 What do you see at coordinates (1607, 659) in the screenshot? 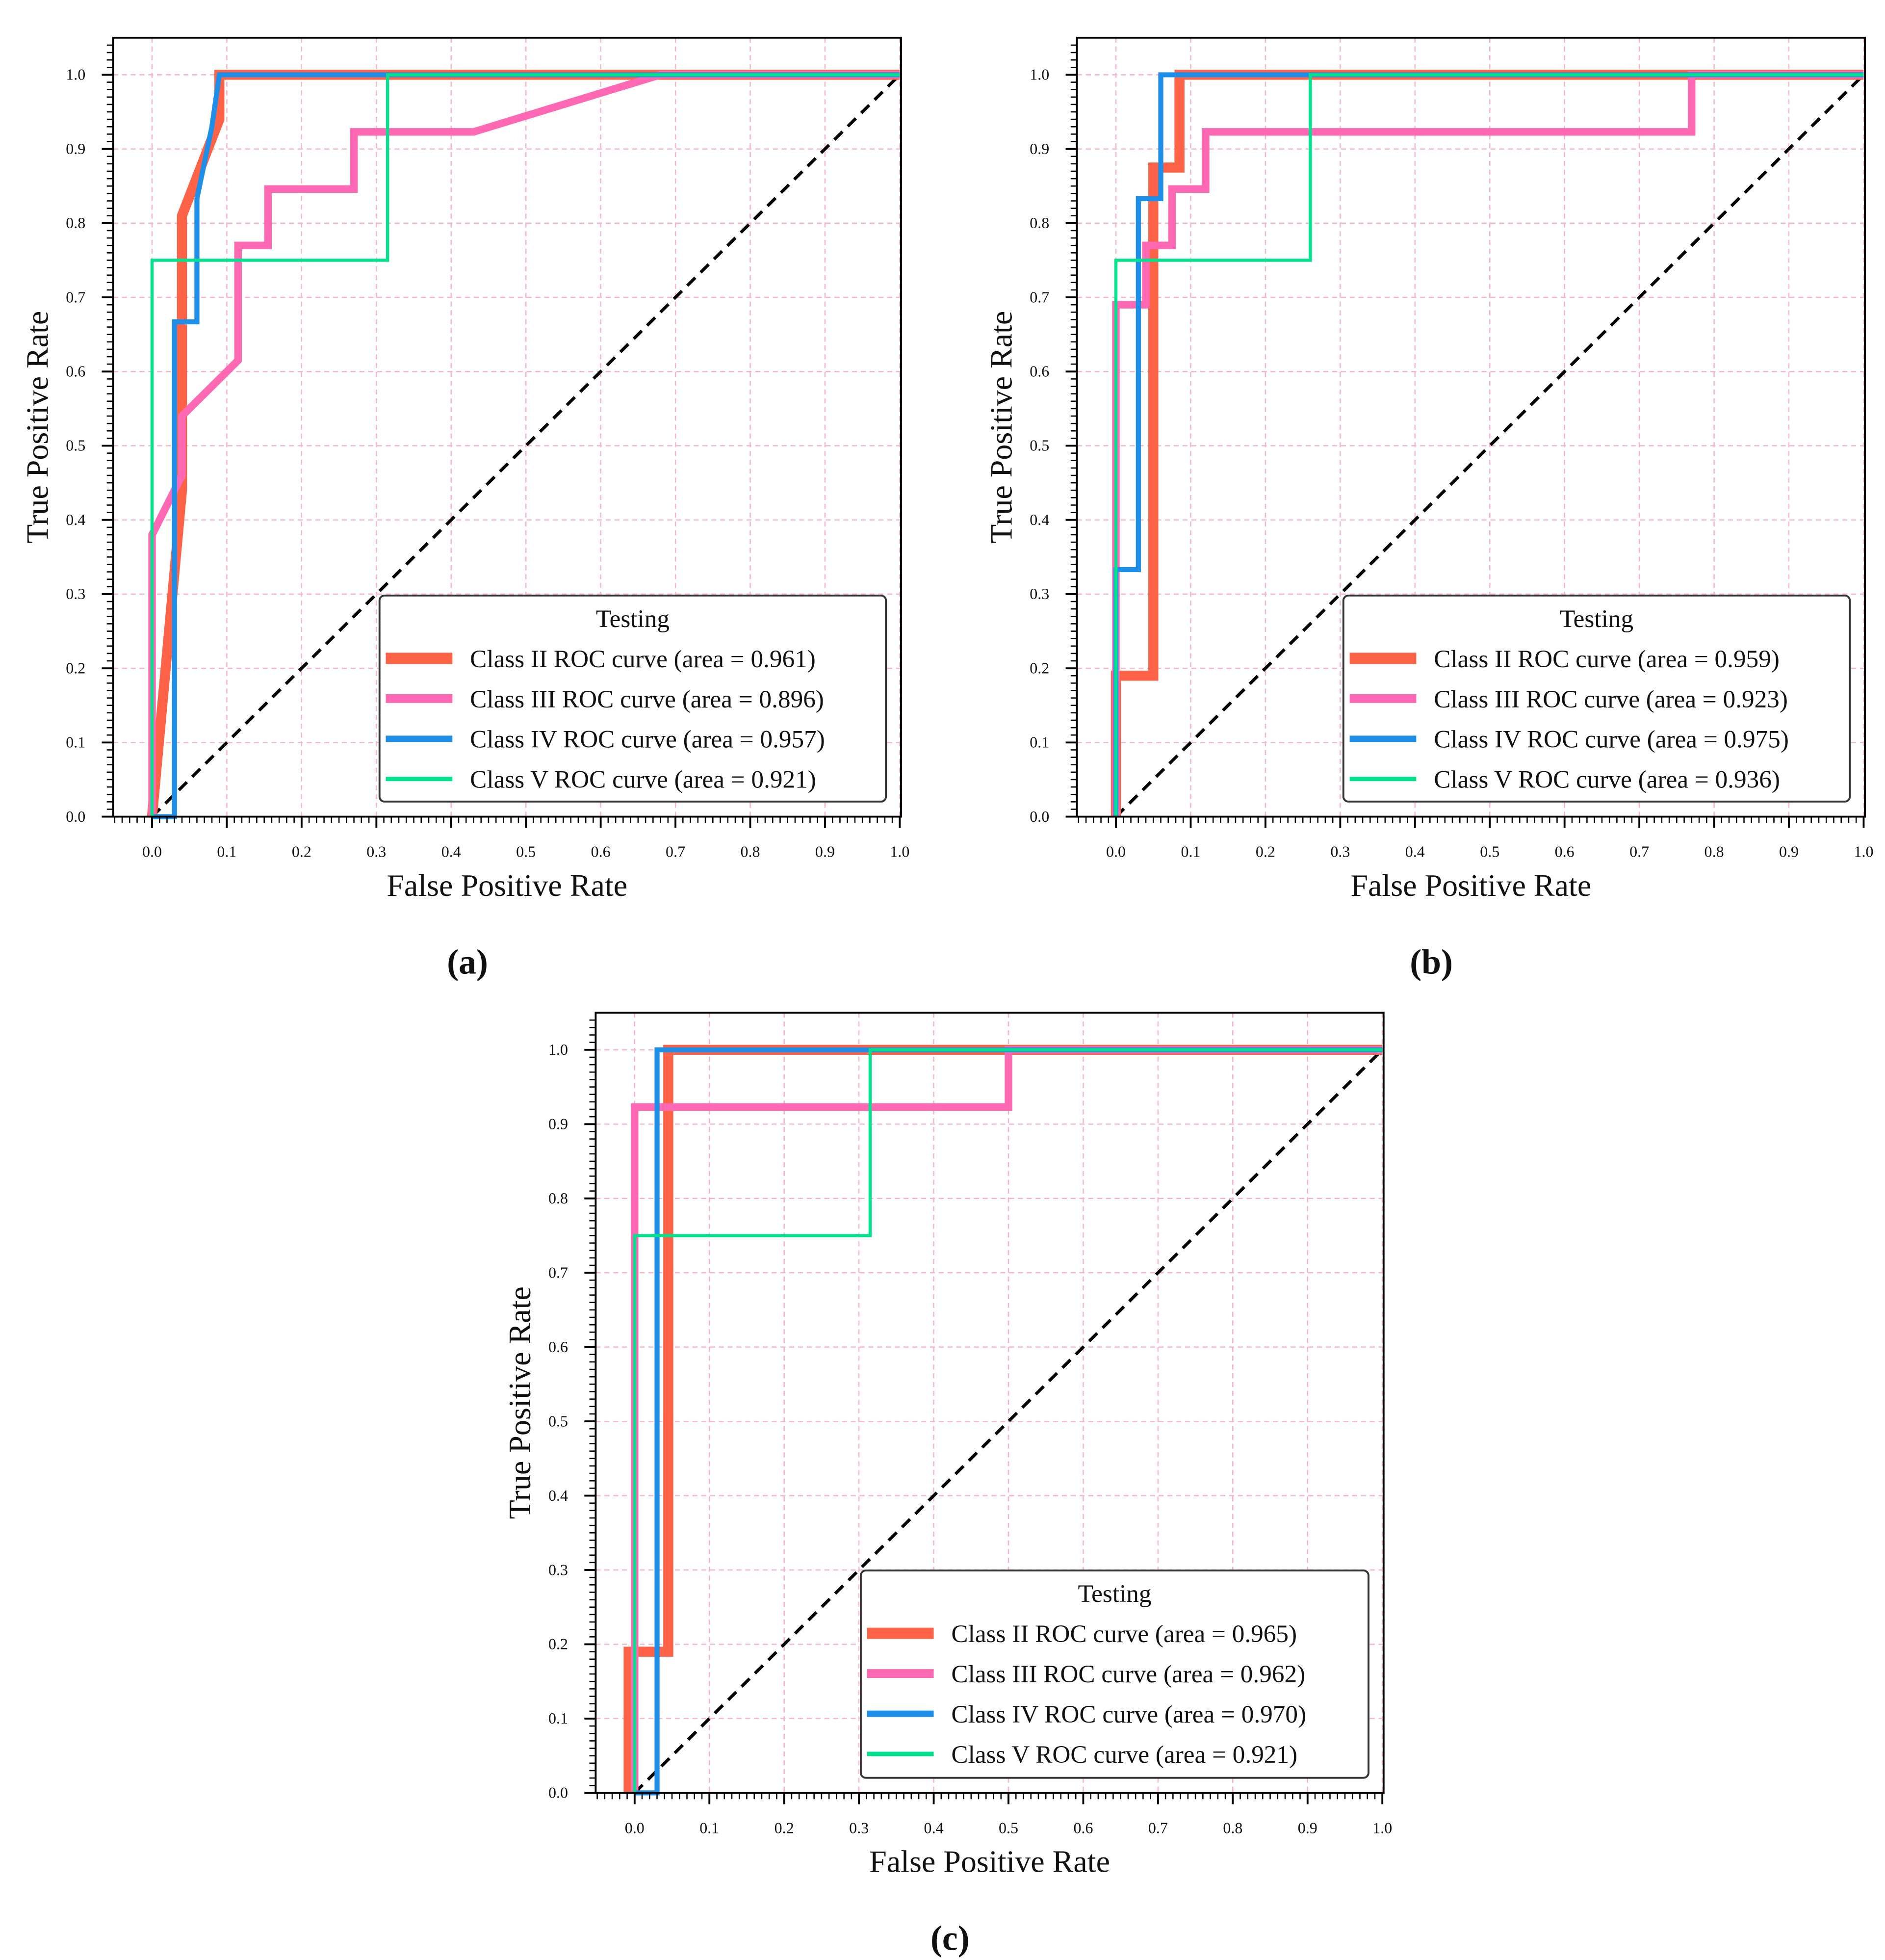
I see `legend-entry: Class II ROC curve (area = 0.959)` at bounding box center [1607, 659].